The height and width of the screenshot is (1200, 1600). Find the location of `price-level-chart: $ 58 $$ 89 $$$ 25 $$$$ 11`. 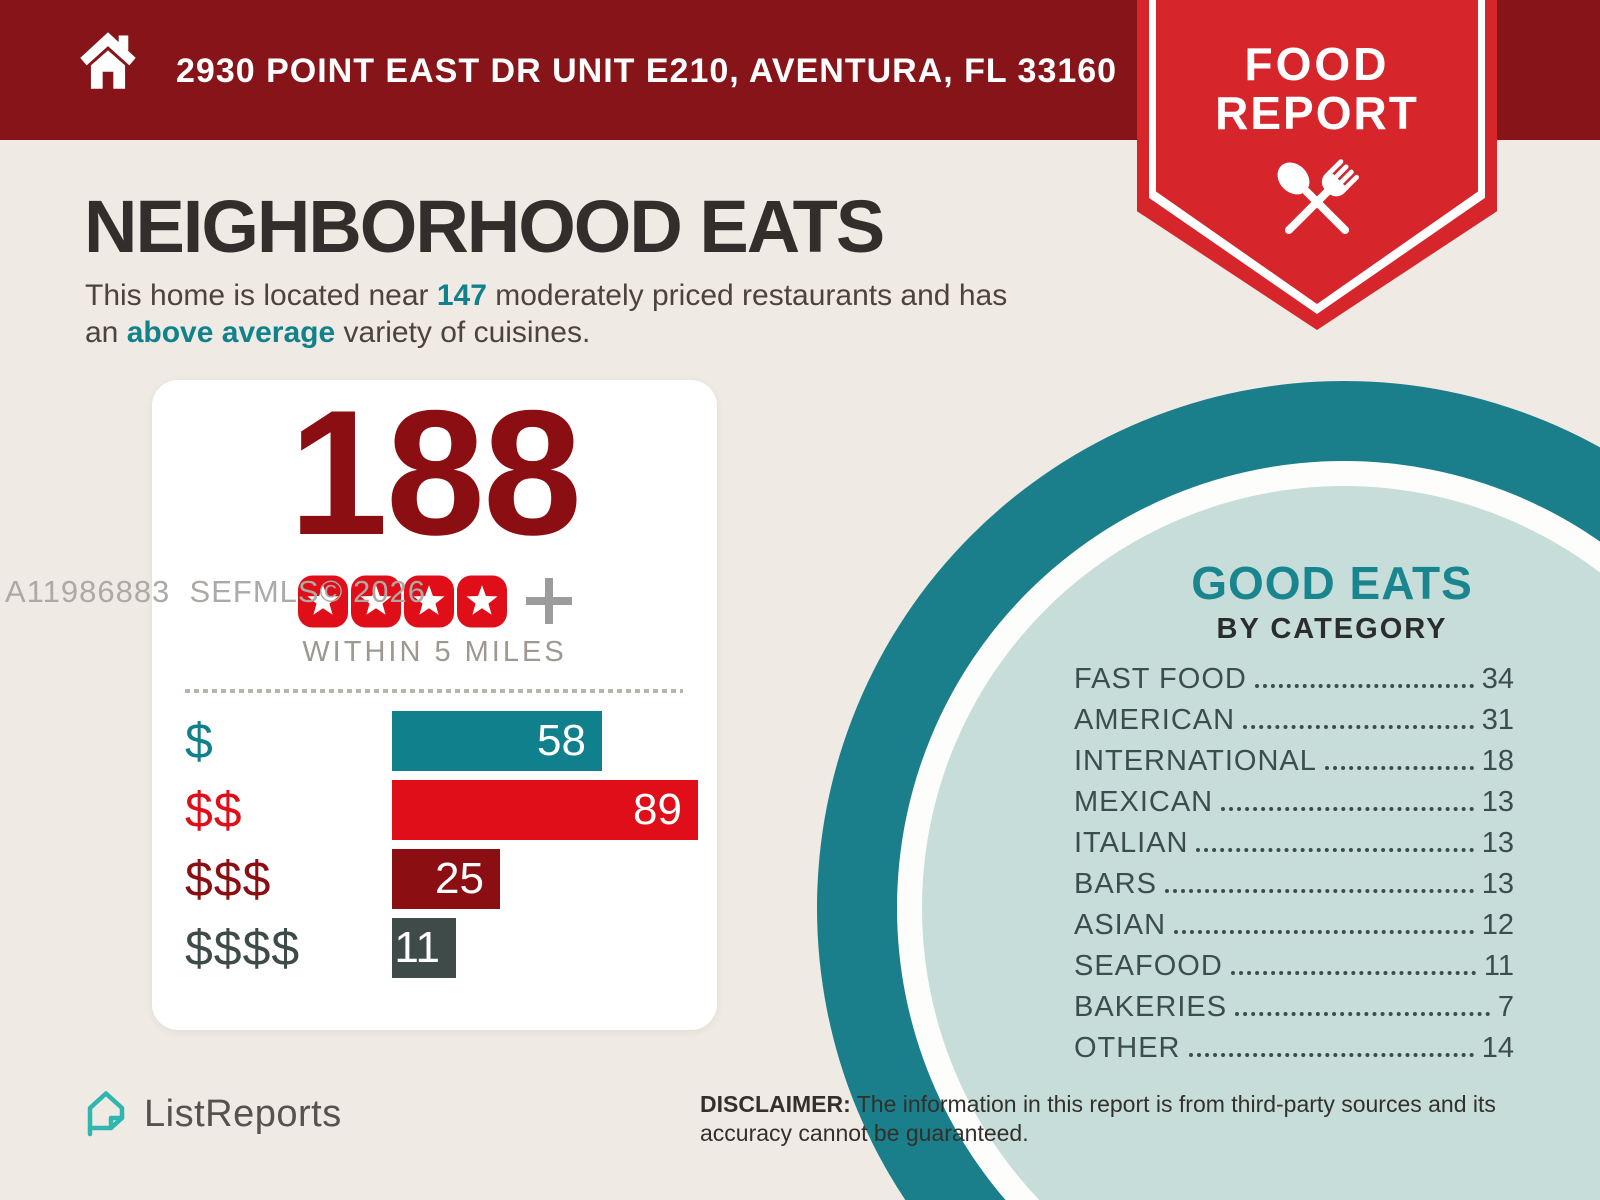

price-level-chart: $ 58 $$ 89 $$$ 25 $$$$ 11 is located at coordinates (434, 844).